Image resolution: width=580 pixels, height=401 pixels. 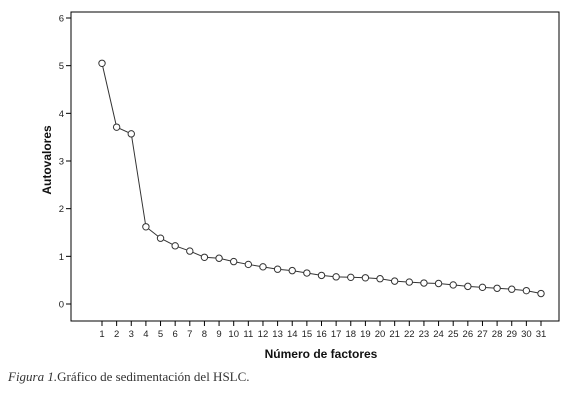 What do you see at coordinates (189, 334) in the screenshot?
I see `x-tick-label: 7` at bounding box center [189, 334].